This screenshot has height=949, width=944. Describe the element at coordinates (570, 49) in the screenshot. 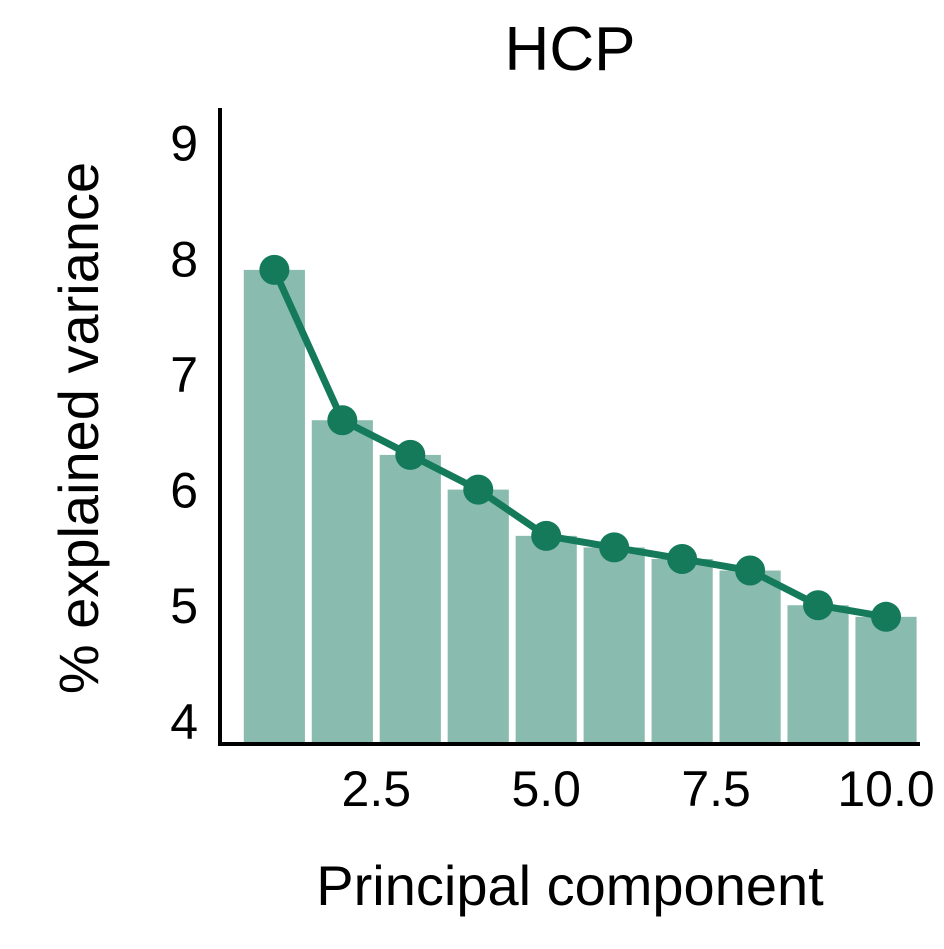

I see `chart-title: HCP` at that location.